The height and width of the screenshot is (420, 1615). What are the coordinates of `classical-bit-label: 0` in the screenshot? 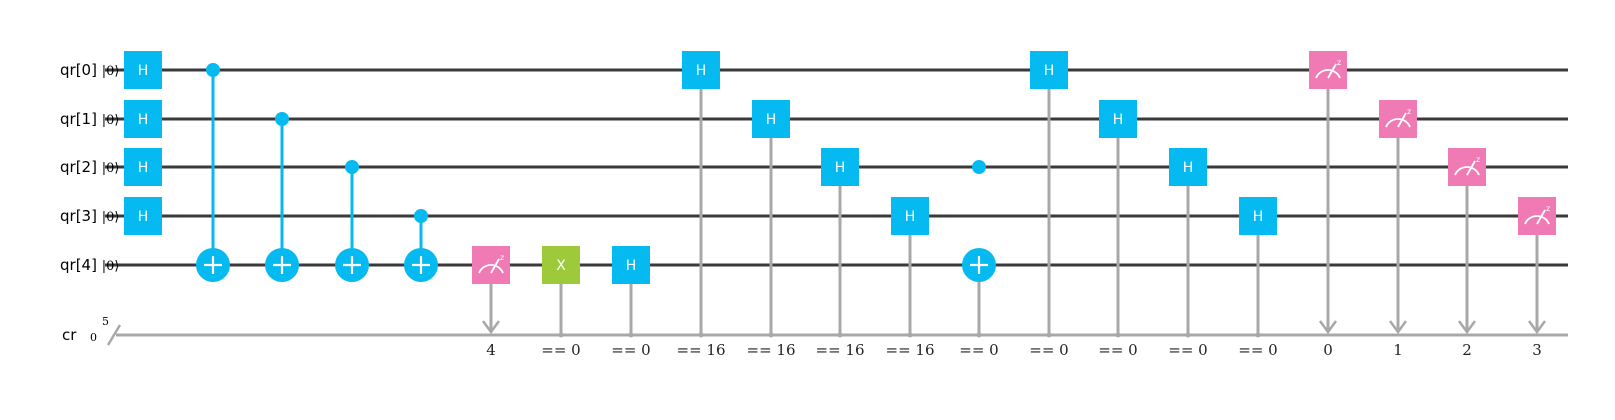 It's located at (1328, 350).